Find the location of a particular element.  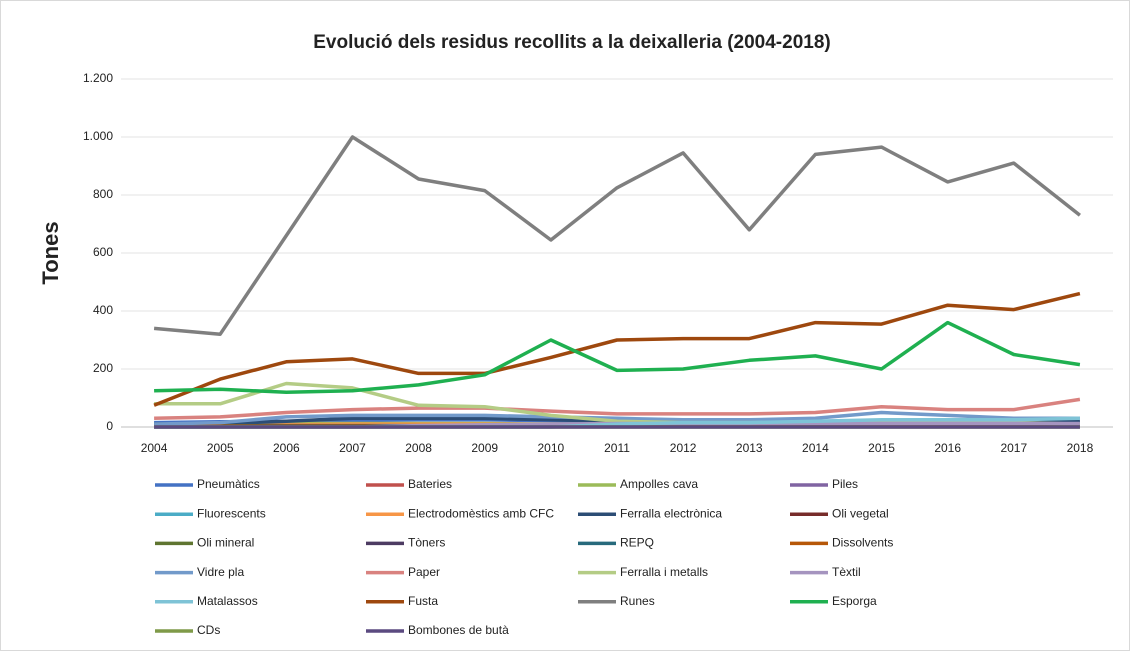

y-axis-label: Tones is located at coordinates (50, 252).